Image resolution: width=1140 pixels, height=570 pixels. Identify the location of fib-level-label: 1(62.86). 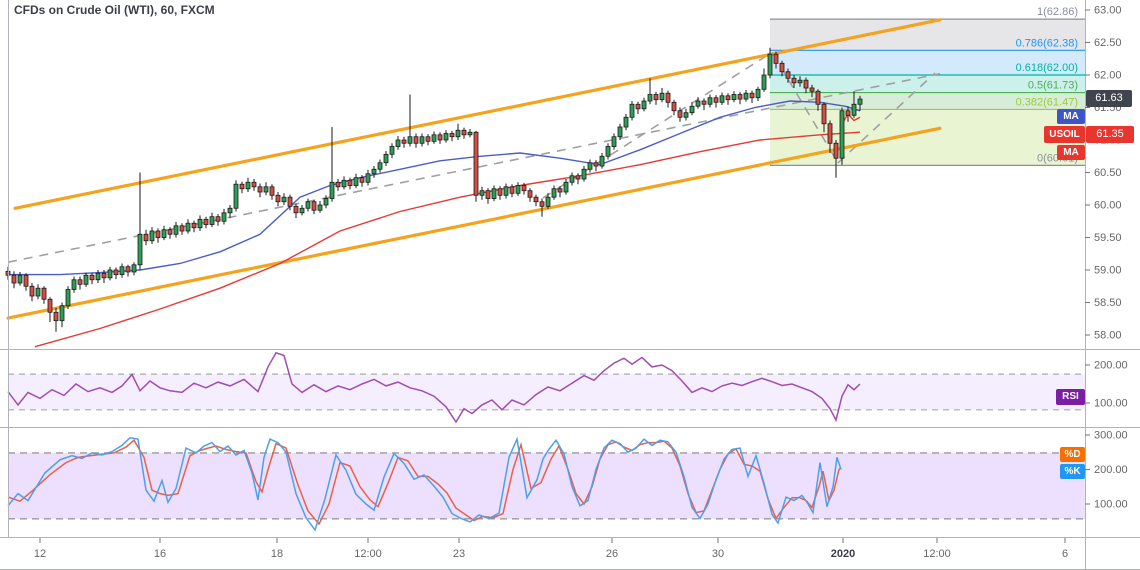
(1057, 12).